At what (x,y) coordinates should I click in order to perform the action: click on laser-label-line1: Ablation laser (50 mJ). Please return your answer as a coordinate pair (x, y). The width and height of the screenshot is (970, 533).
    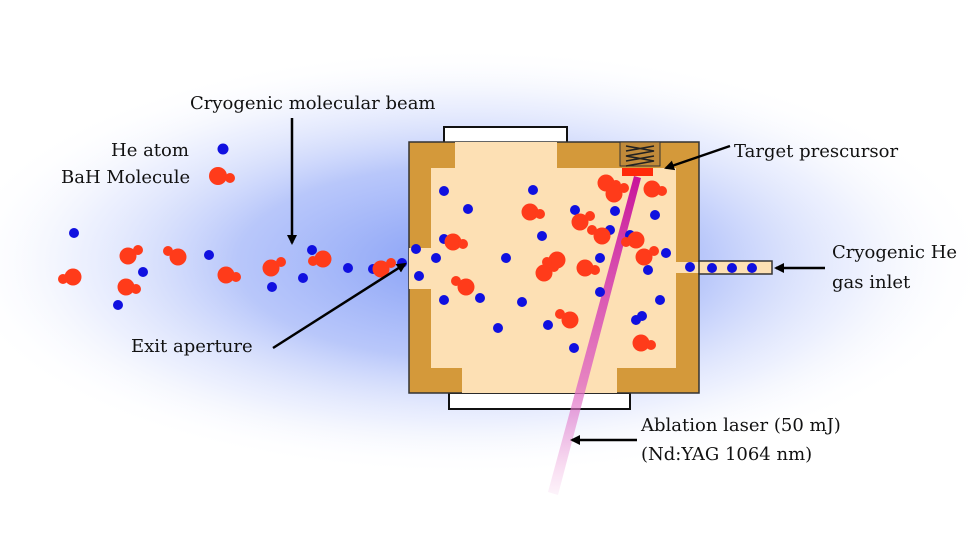
    Looking at the image, I should click on (740, 425).